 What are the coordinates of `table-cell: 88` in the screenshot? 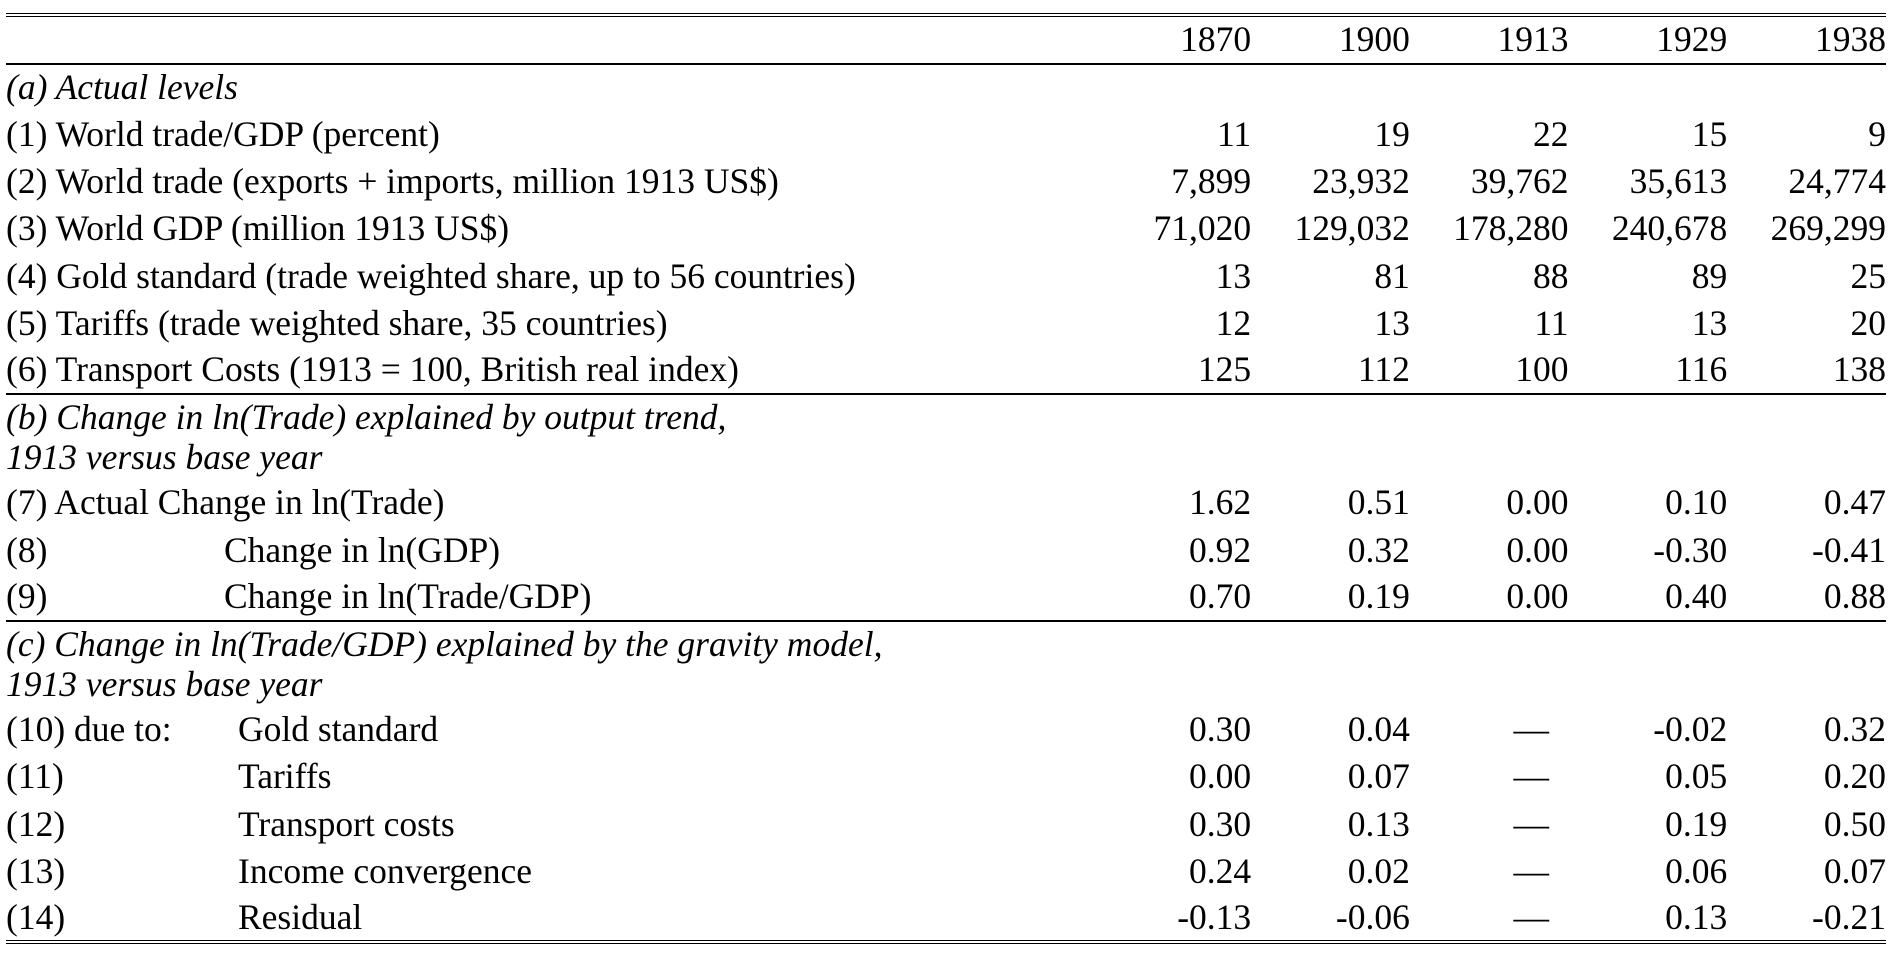 It's located at (1551, 275).